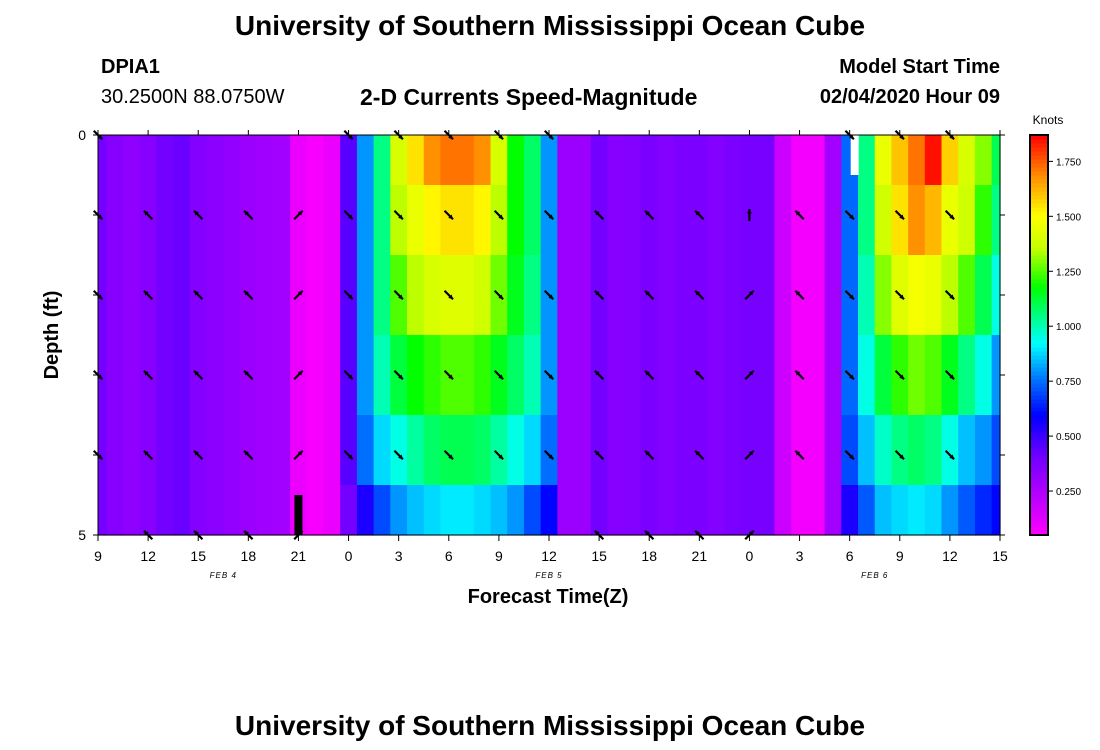  Describe the element at coordinates (599, 556) in the screenshot. I see `x-tick-label: 15` at that location.